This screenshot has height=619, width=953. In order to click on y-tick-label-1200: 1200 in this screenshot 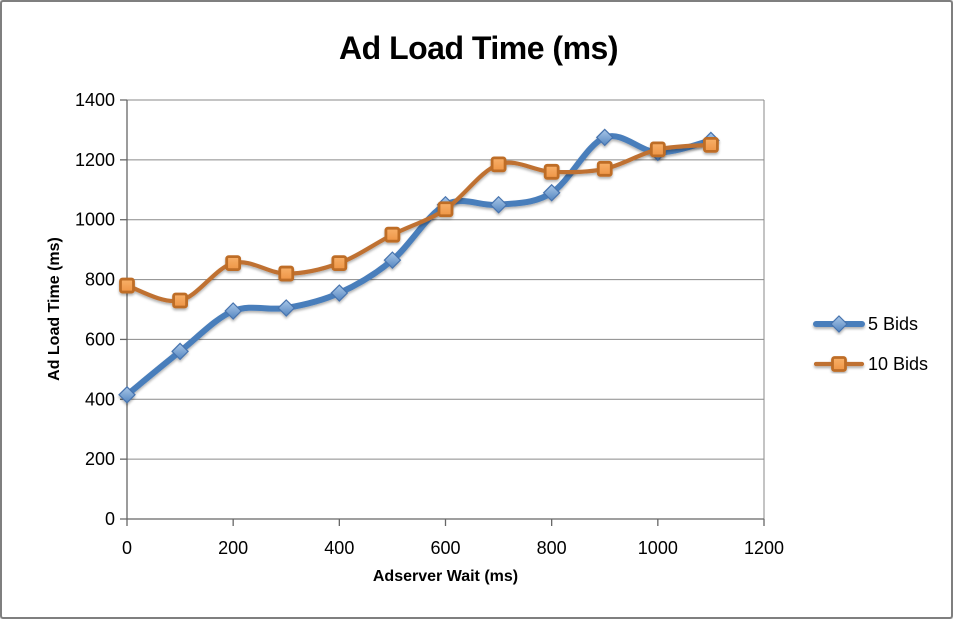, I will do `click(95, 160)`.